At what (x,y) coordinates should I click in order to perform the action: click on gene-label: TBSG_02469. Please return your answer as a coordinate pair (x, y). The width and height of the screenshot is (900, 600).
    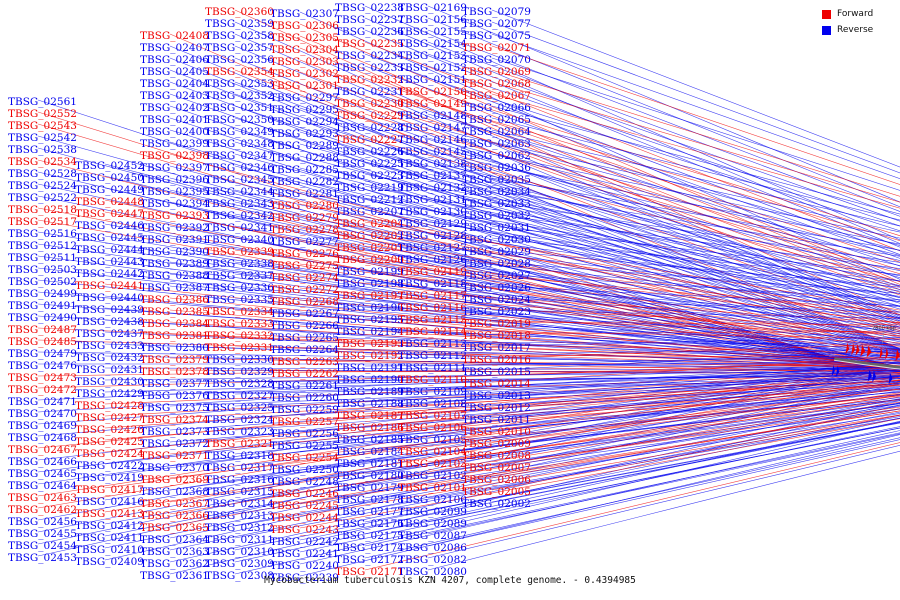
    Looking at the image, I should click on (42, 426).